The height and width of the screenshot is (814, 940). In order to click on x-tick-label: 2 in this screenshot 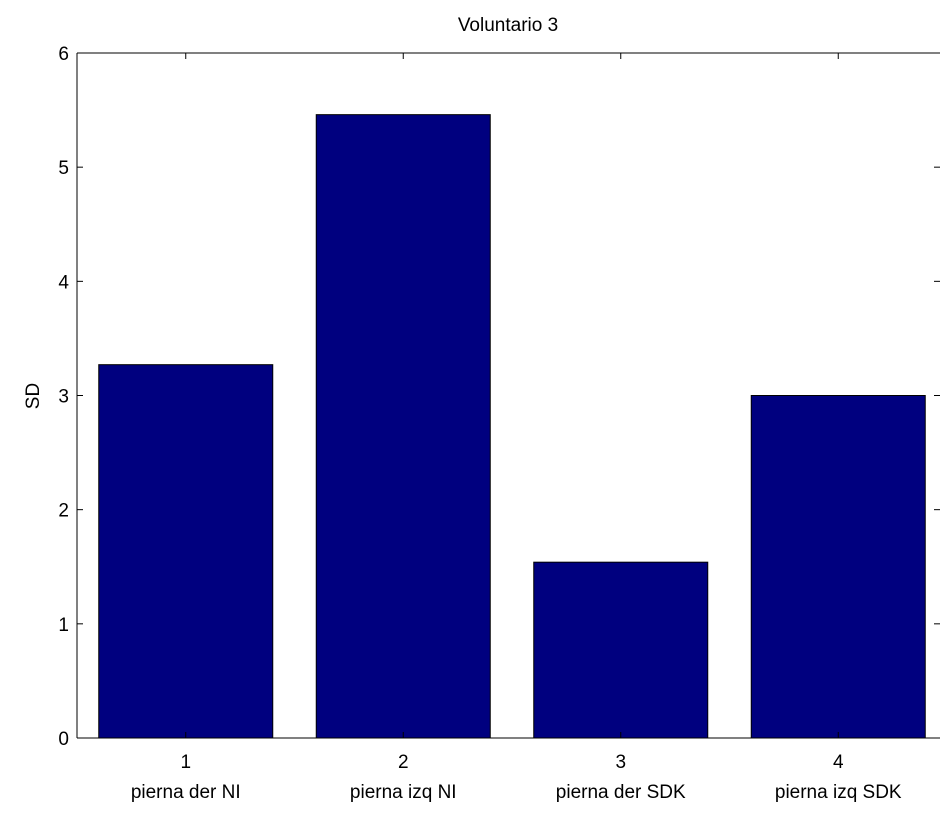, I will do `click(403, 762)`.